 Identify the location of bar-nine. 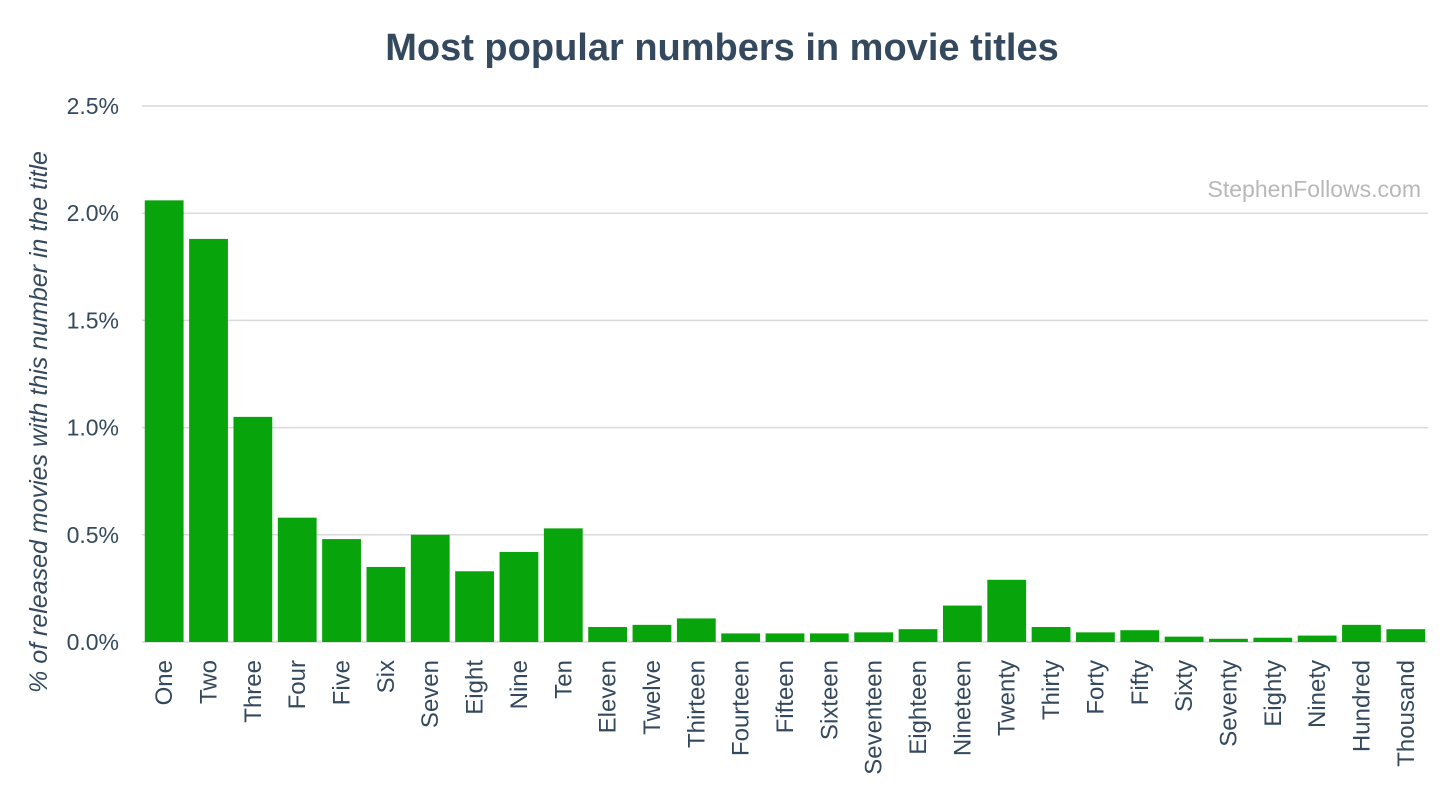
(519, 596).